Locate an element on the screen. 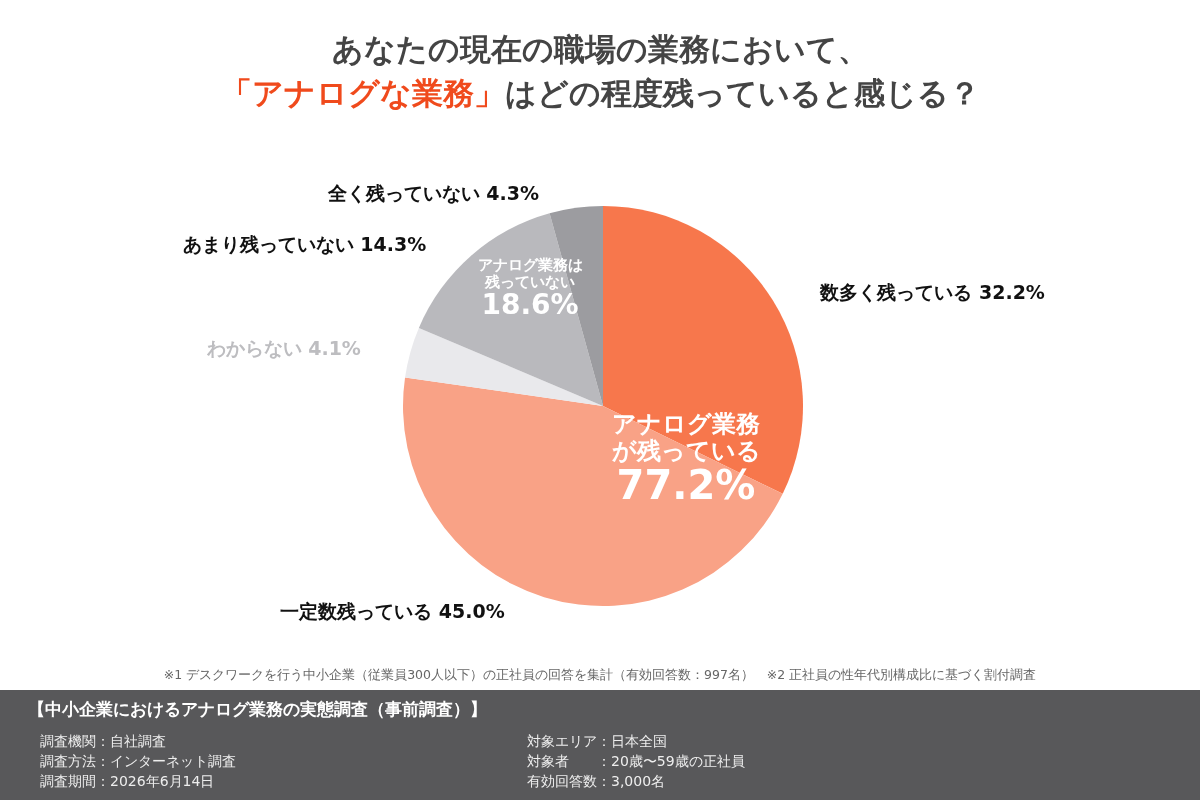 The width and height of the screenshot is (1200, 800). text: 調査機関：自社調査 is located at coordinates (103, 741).